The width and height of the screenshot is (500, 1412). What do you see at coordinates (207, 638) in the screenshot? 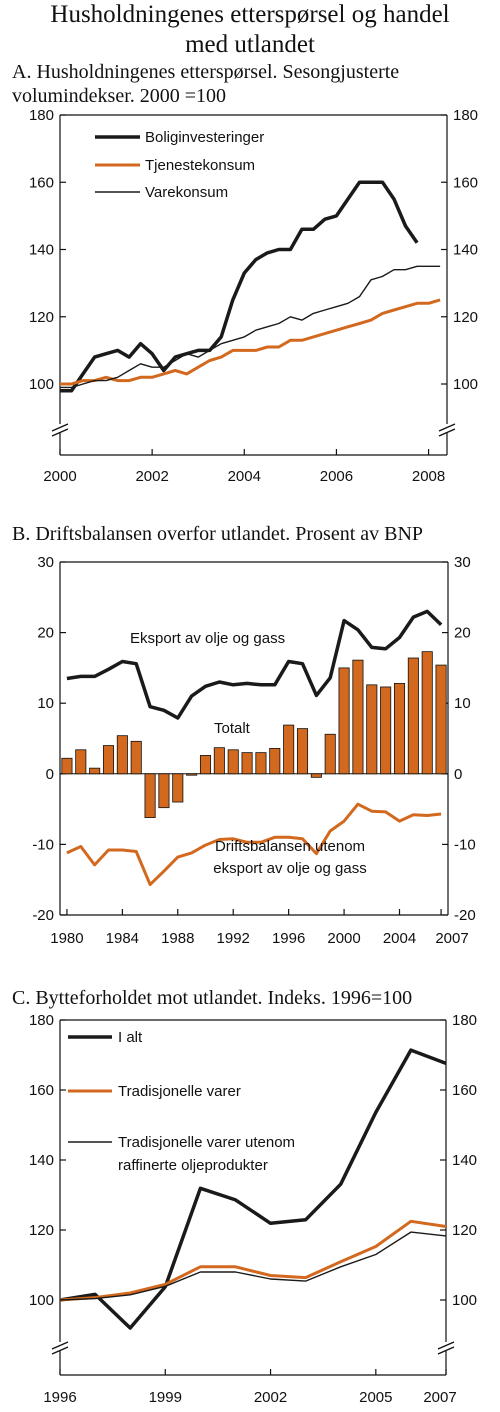
I see `chart-b-label-oil-export: Eksport av olje og gass` at bounding box center [207, 638].